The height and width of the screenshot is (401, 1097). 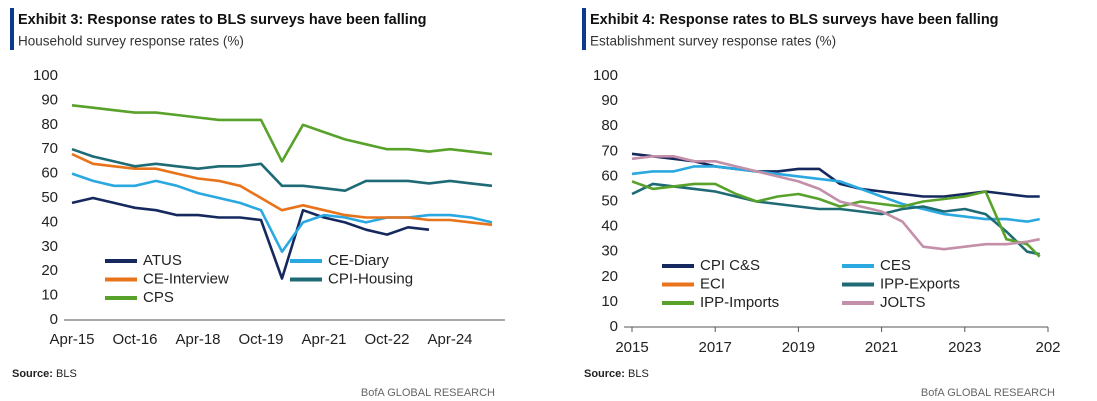 I want to click on legend-label: CES, so click(x=895, y=265).